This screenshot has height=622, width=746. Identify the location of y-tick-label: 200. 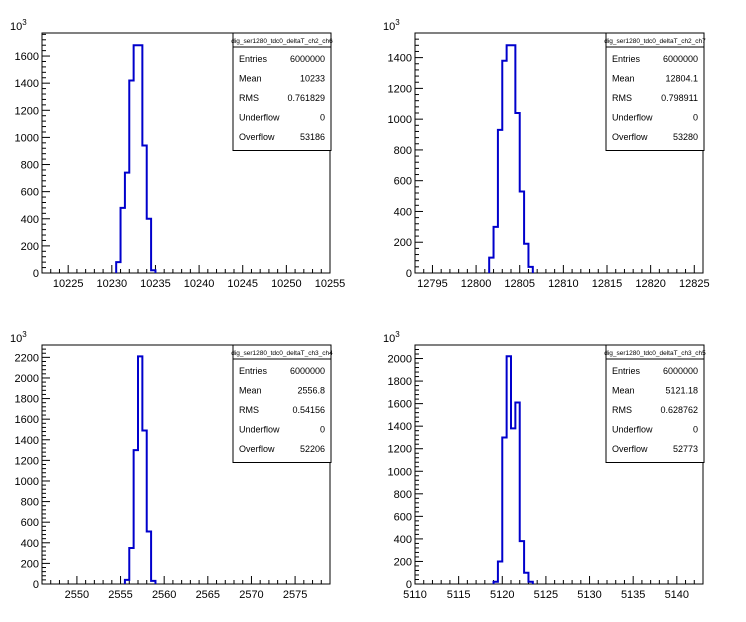
(30, 564).